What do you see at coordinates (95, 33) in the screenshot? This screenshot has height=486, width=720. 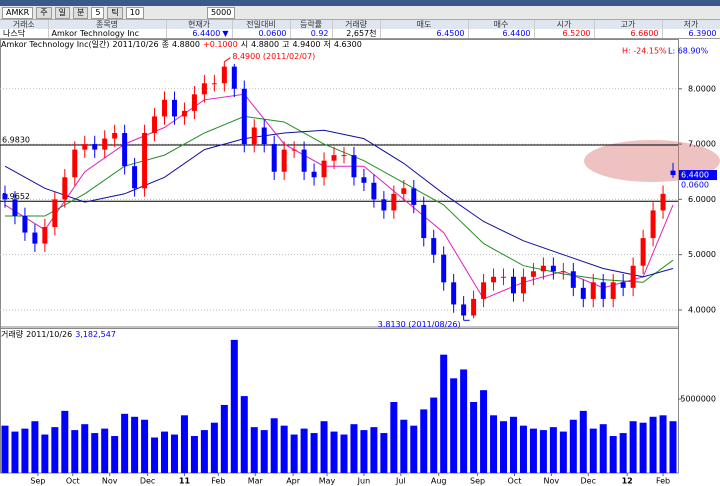 I see `value-text: Amkor Technology Inc` at bounding box center [95, 33].